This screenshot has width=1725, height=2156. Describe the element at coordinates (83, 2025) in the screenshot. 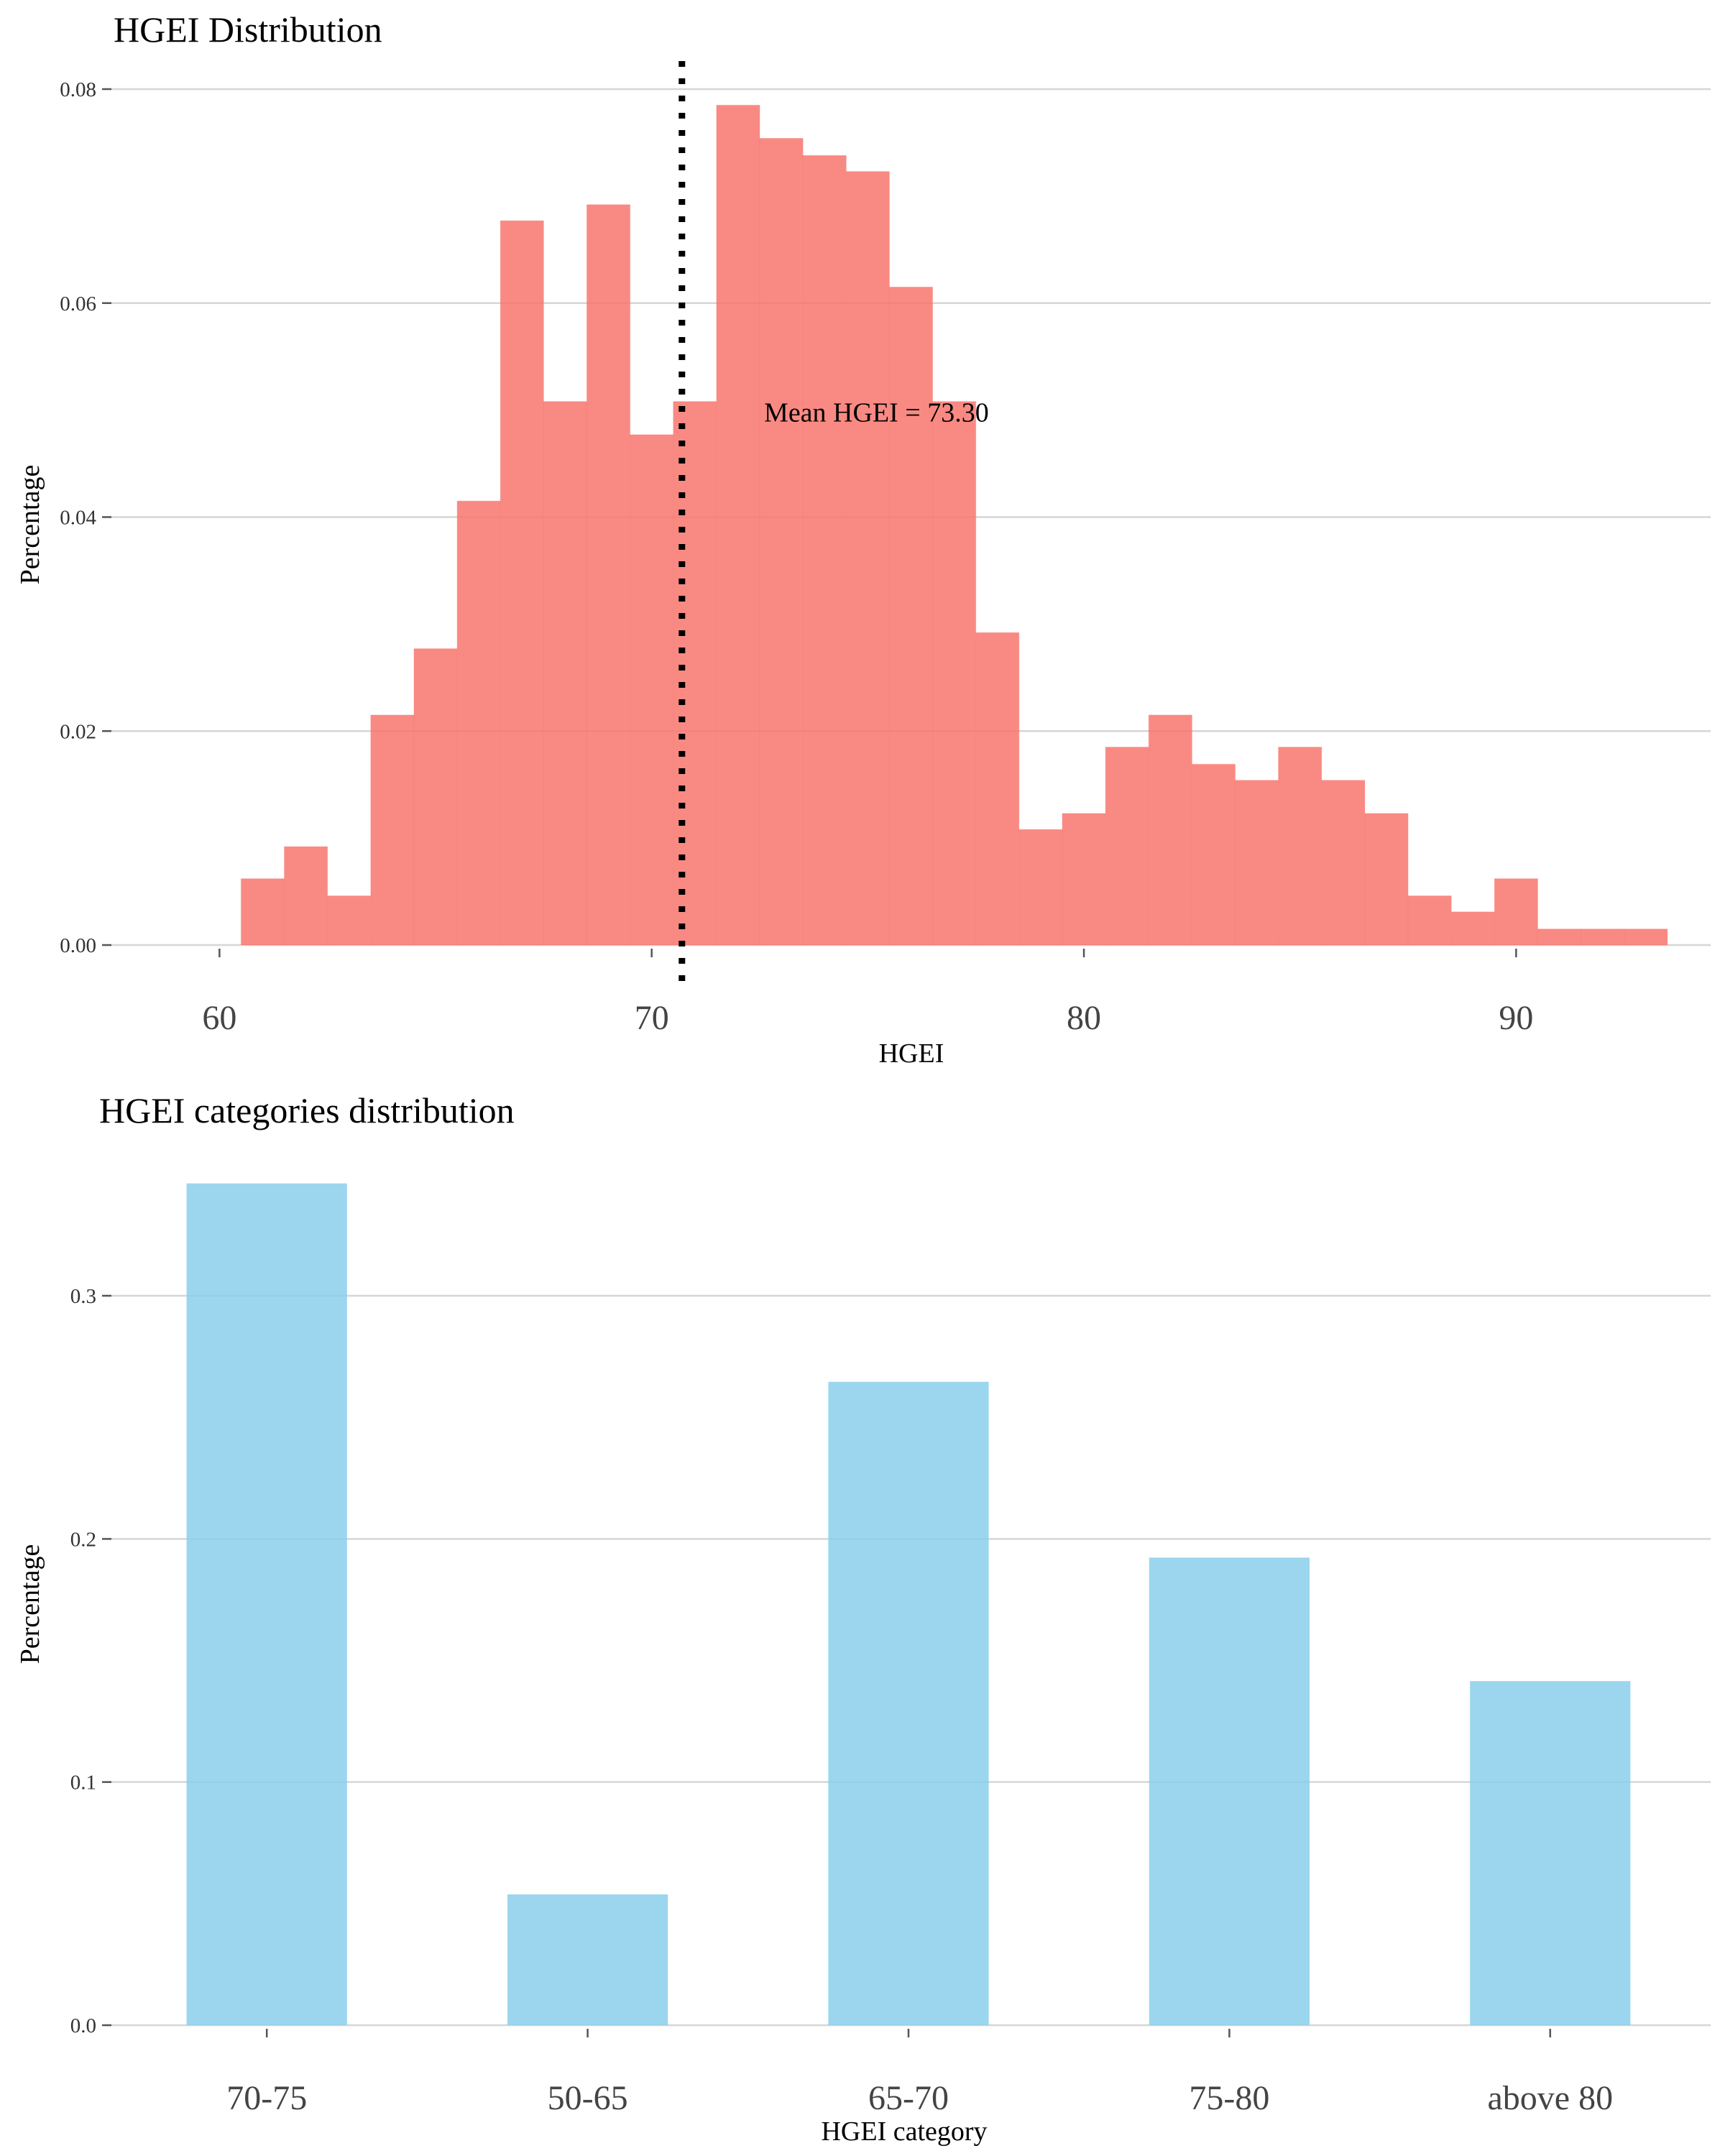

I see `y-tick-label: 0.0` at that location.